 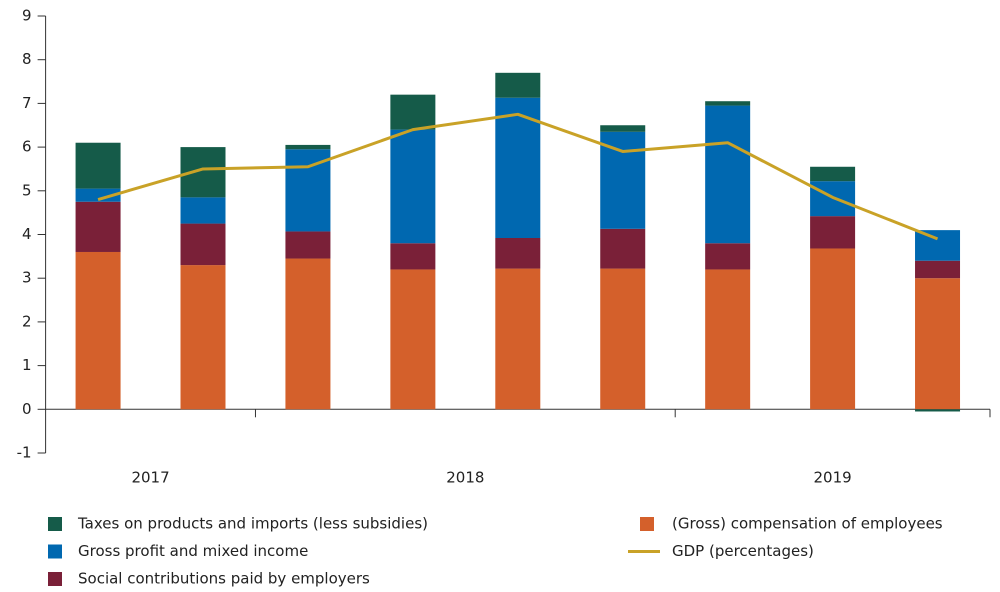 I want to click on y-tick-label: 4, so click(x=27, y=234).